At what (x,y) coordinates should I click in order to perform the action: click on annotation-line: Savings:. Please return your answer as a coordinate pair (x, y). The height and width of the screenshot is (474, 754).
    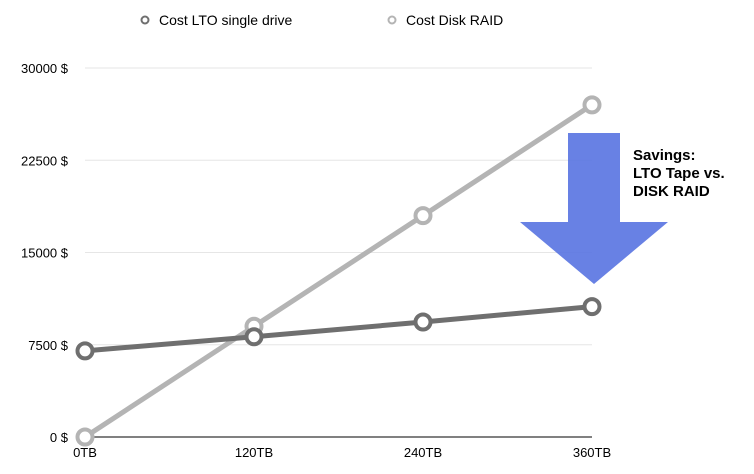
    Looking at the image, I should click on (664, 155).